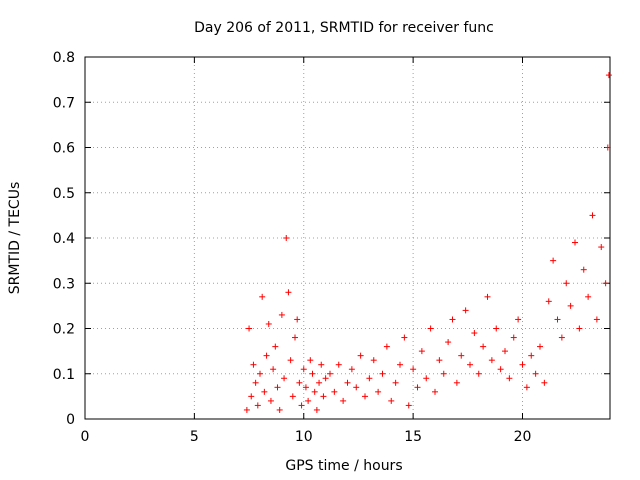 The height and width of the screenshot is (480, 640). What do you see at coordinates (70, 420) in the screenshot?
I see `y-tick-label: 0` at bounding box center [70, 420].